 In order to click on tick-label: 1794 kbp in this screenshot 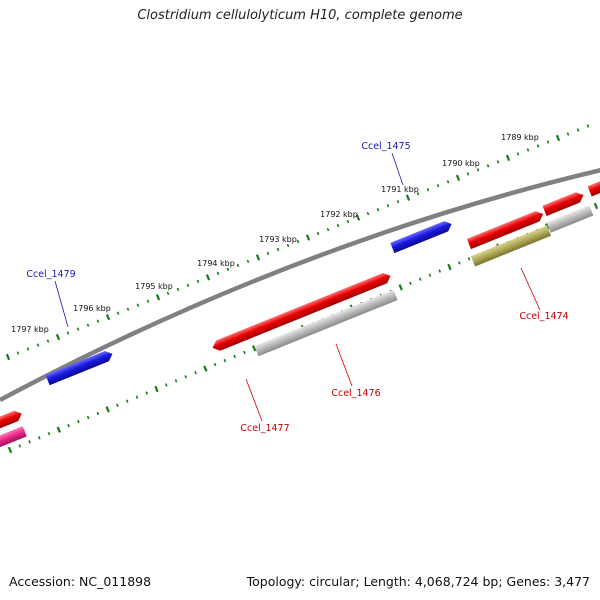, I will do `click(216, 263)`.